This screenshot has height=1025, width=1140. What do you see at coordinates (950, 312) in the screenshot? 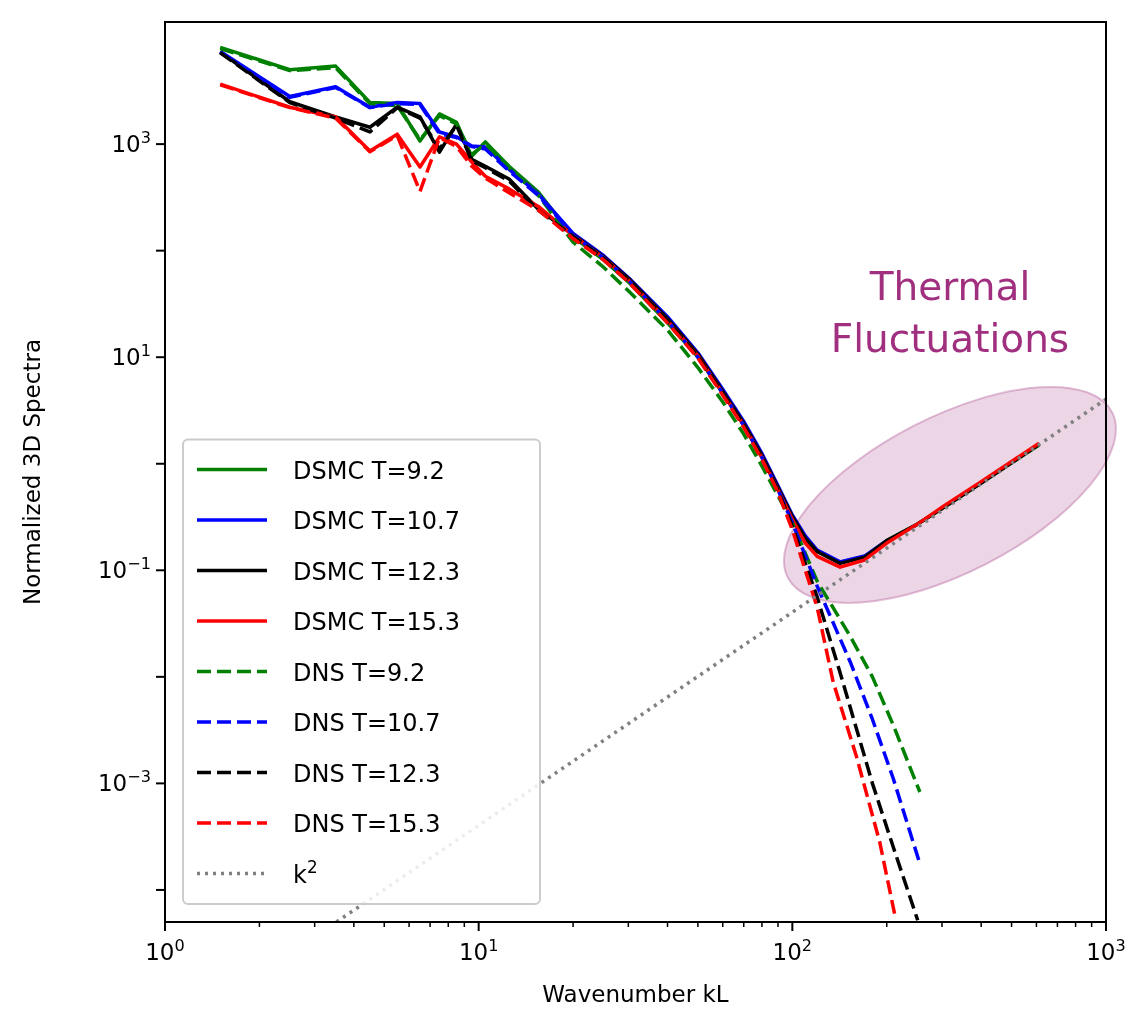
I see `annotation: Thermal Fluctuations` at bounding box center [950, 312].